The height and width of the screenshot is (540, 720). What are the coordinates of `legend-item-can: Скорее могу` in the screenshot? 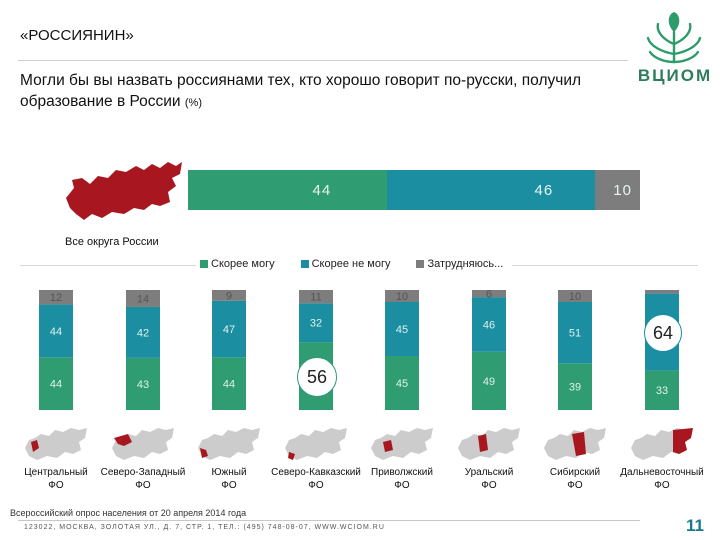 It's located at (237, 264).